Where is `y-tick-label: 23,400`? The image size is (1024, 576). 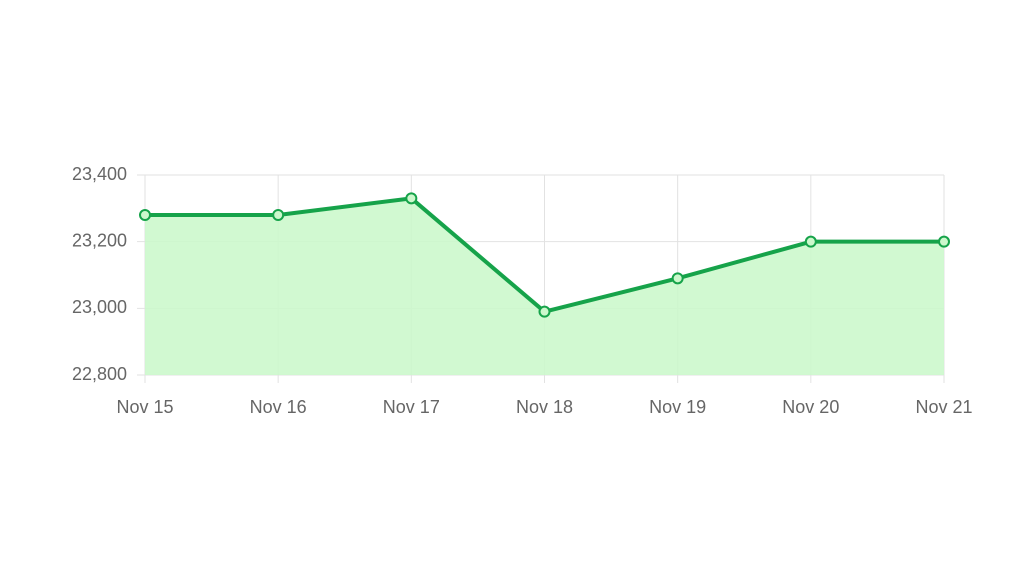
y-tick-label: 23,400 is located at coordinates (99, 174).